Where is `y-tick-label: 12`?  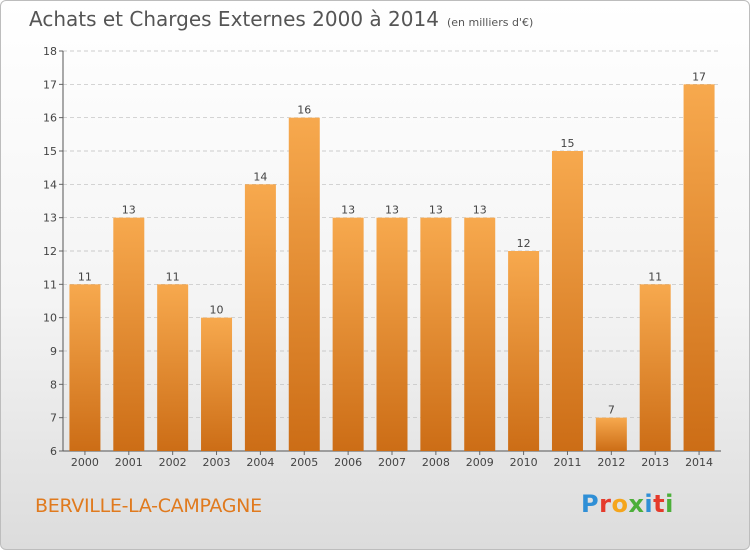 y-tick-label: 12 is located at coordinates (50, 251).